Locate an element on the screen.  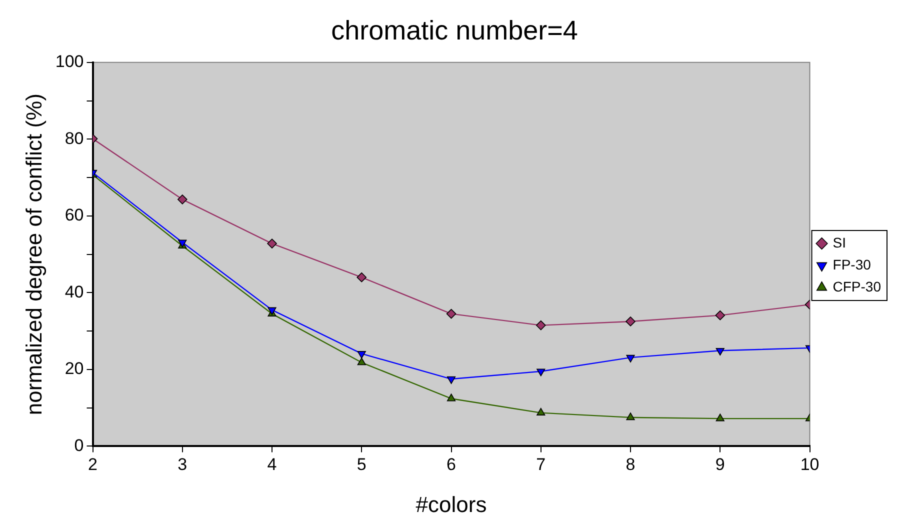
y-tick-label: 80 is located at coordinates (74, 138).